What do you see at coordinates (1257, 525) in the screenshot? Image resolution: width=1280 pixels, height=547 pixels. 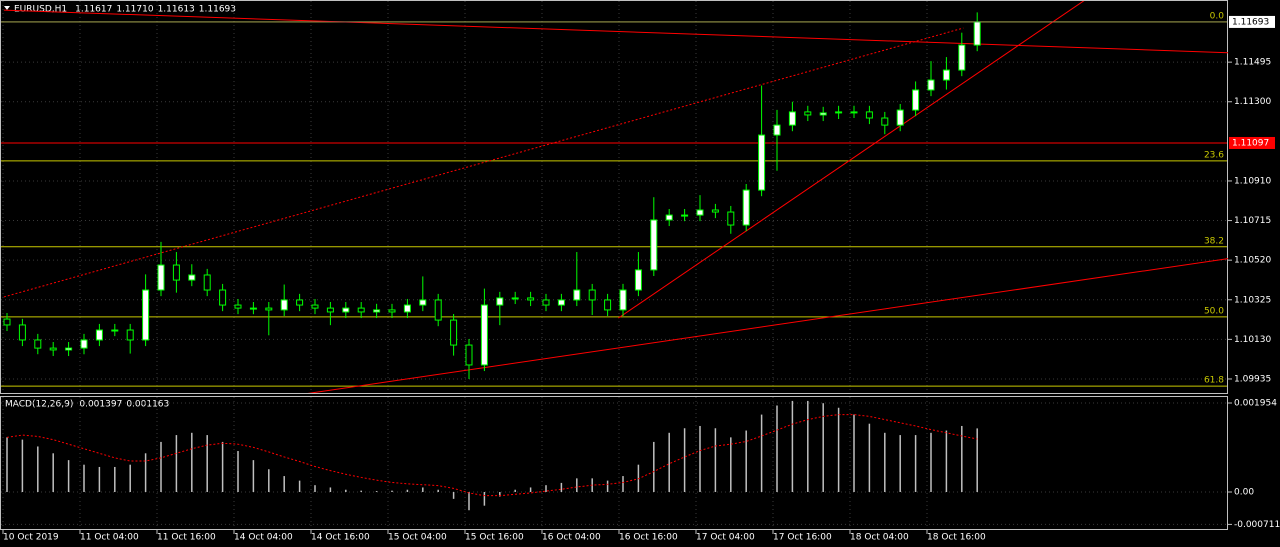 I see `y-tick-label: -0.000711` at bounding box center [1257, 525].